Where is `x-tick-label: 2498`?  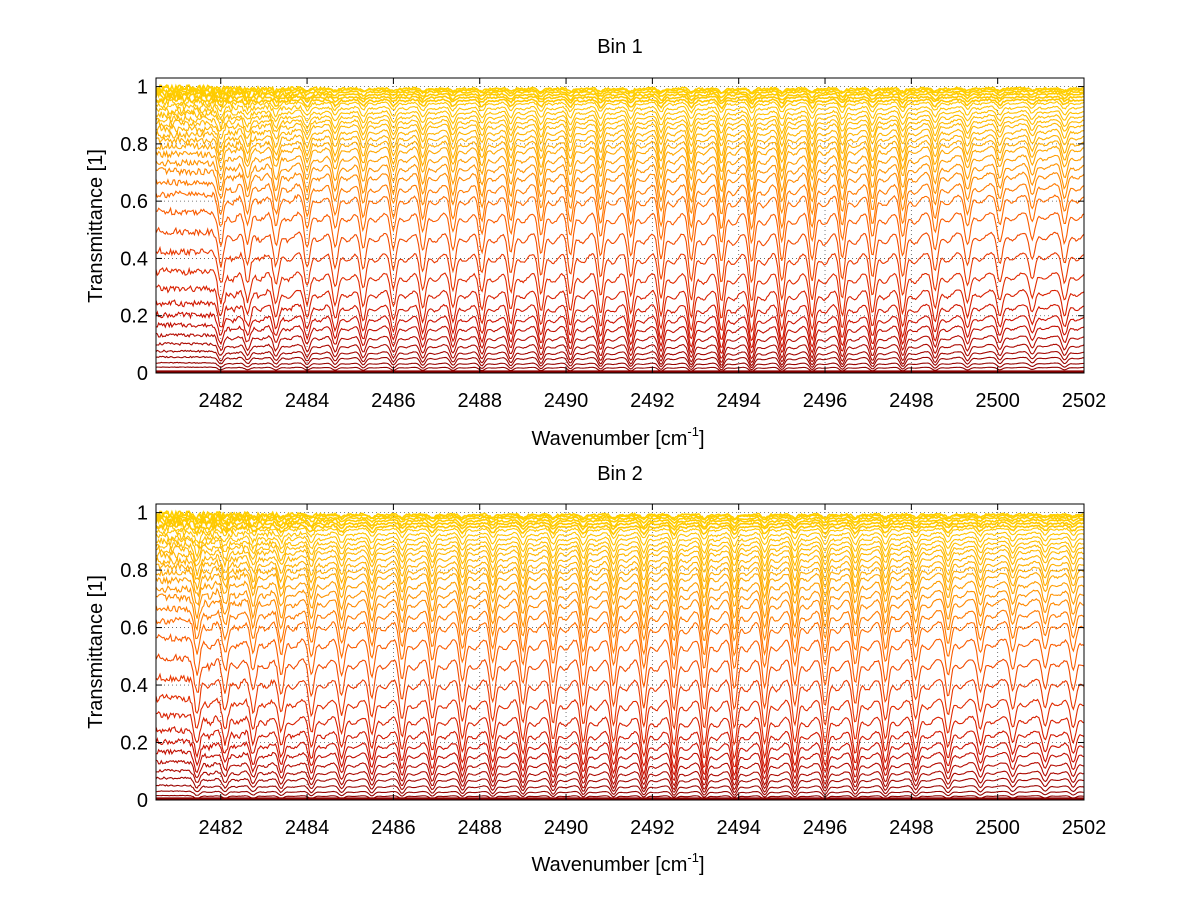 x-tick-label: 2498 is located at coordinates (911, 828).